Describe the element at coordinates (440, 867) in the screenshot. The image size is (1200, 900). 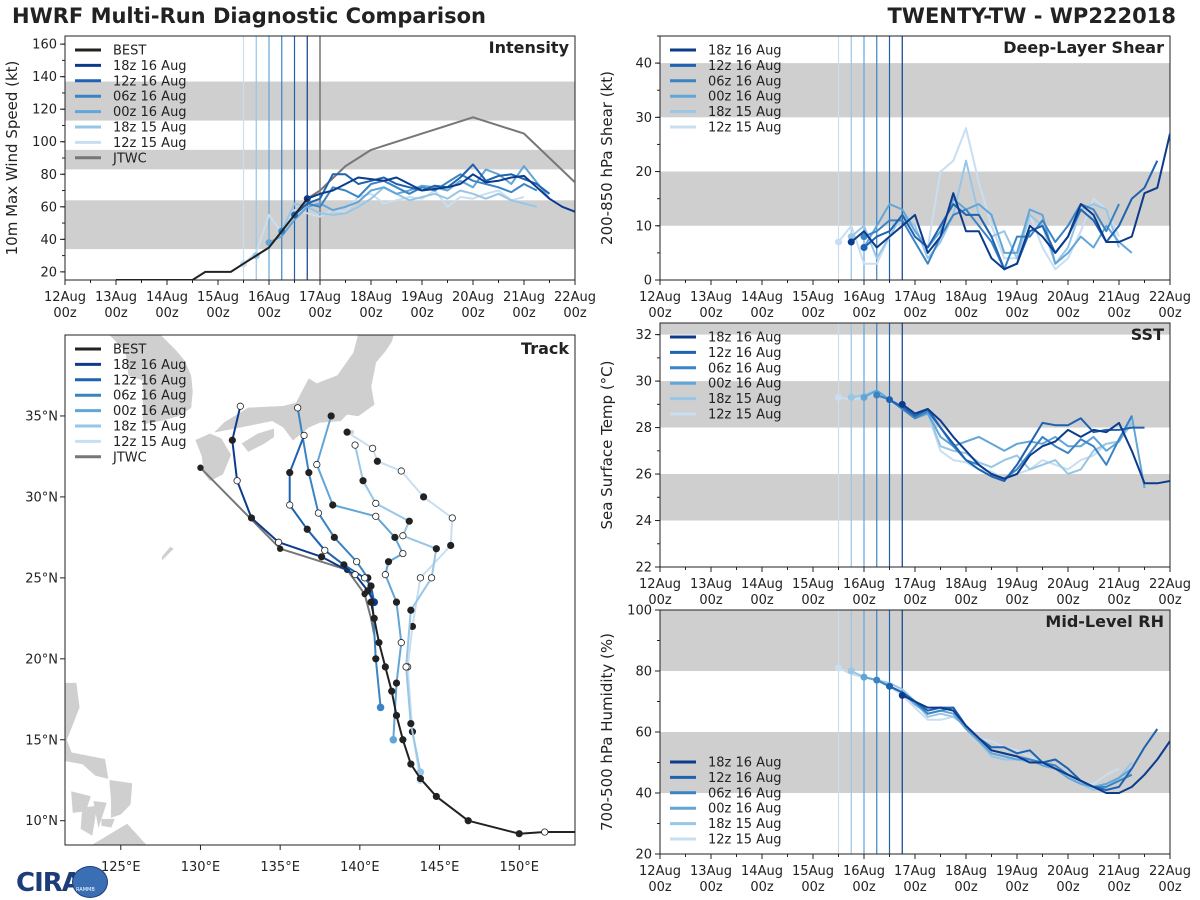
I see `lon-tick-label: 145°E` at that location.